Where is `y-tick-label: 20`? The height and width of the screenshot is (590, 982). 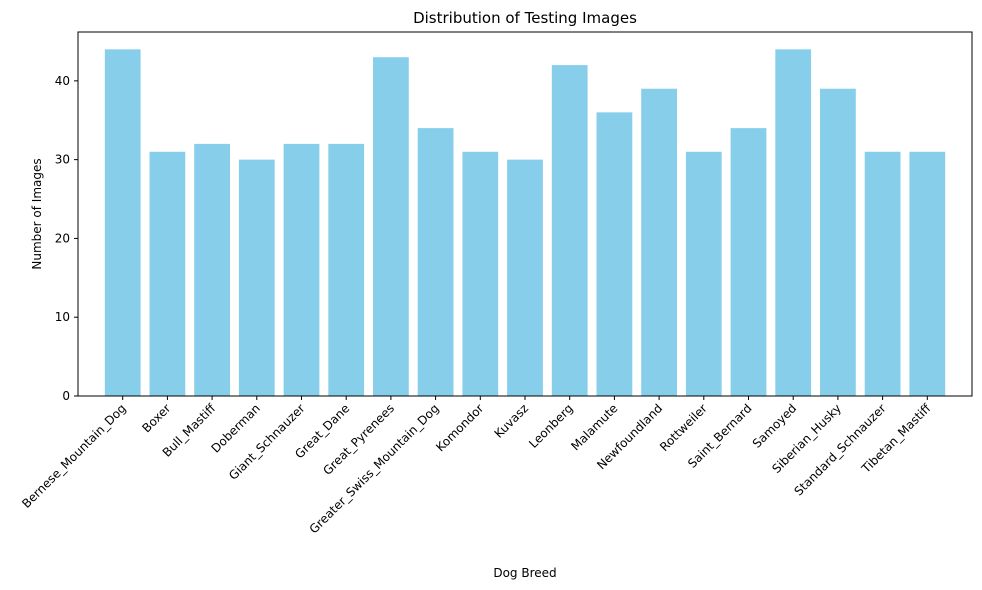 y-tick-label: 20 is located at coordinates (62, 238).